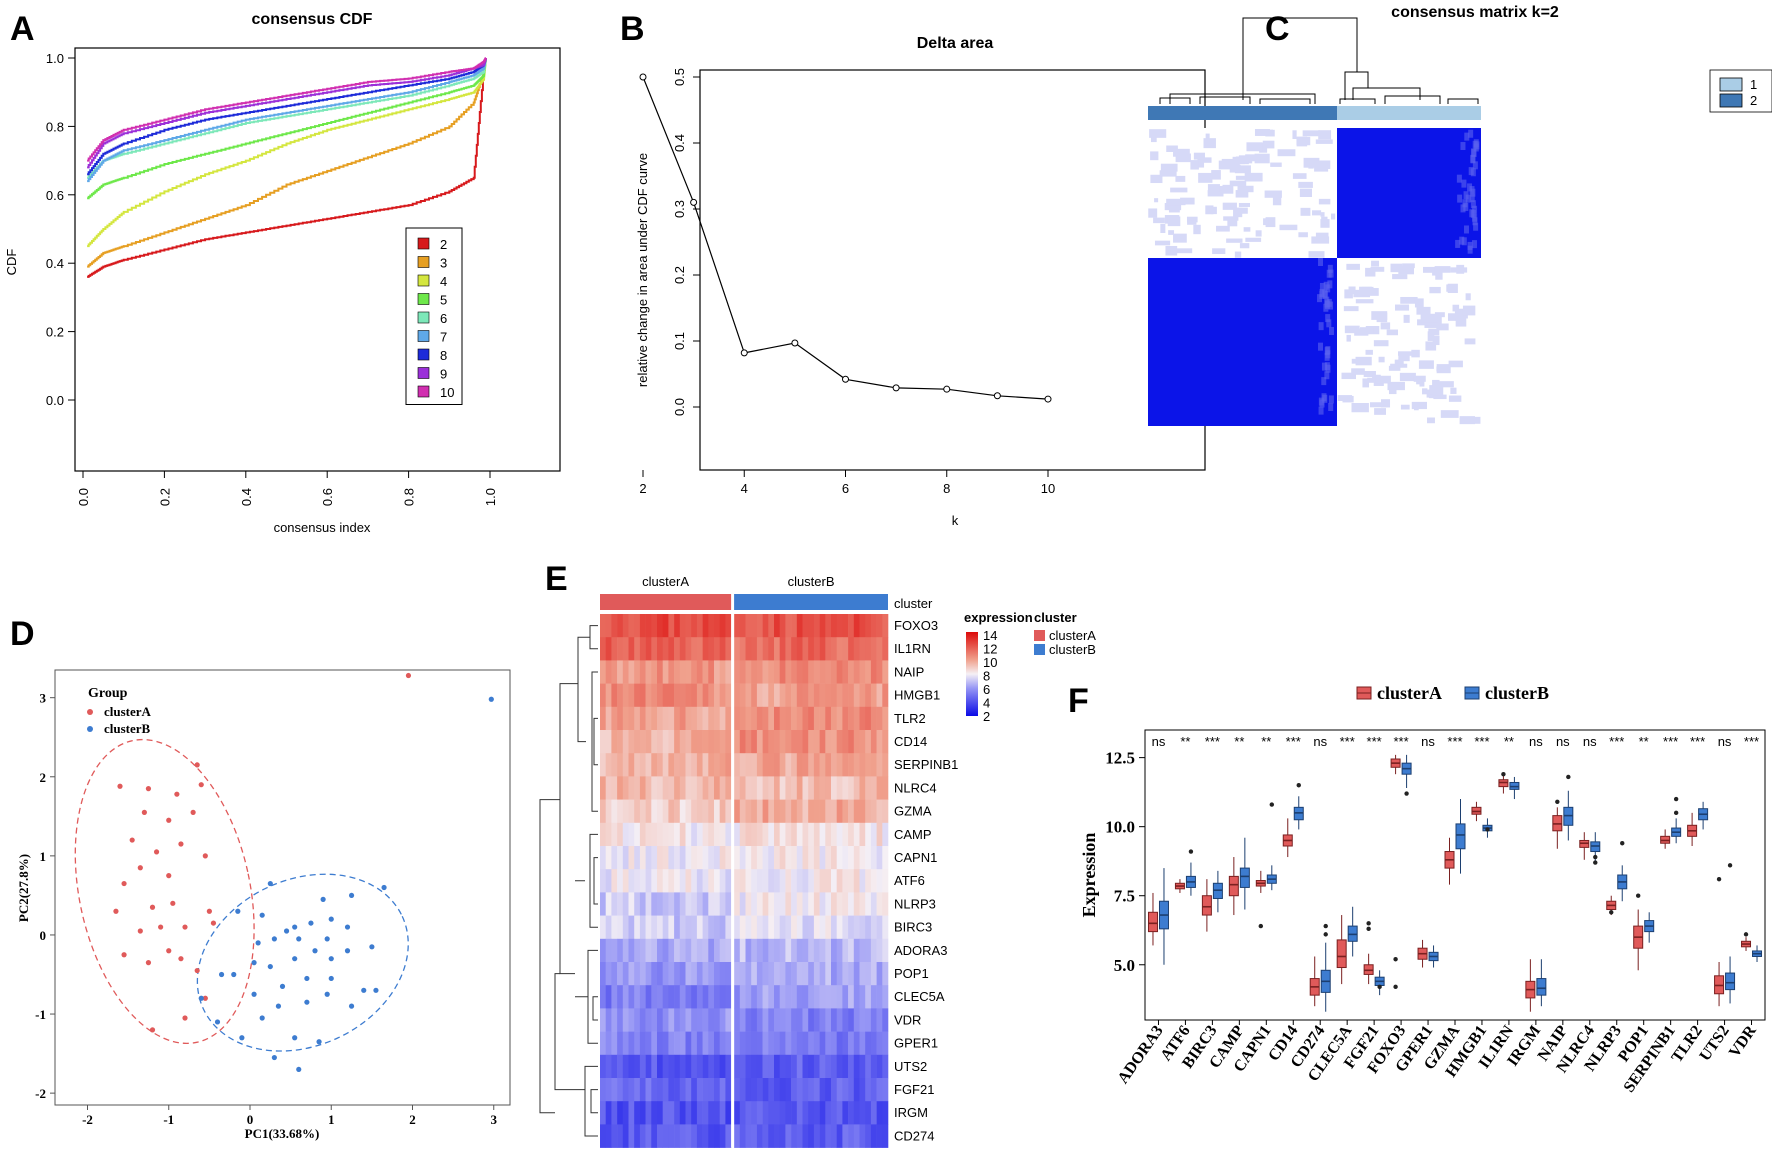 The image size is (1772, 1152). Describe the element at coordinates (331, 1119) in the screenshot. I see `panel-d-x-tick-label: 1` at that location.